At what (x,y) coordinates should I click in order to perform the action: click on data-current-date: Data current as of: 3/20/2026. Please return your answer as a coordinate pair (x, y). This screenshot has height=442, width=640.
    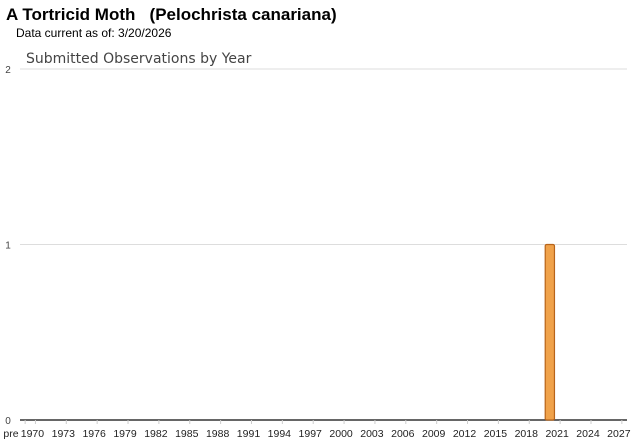
    Looking at the image, I should click on (94, 33).